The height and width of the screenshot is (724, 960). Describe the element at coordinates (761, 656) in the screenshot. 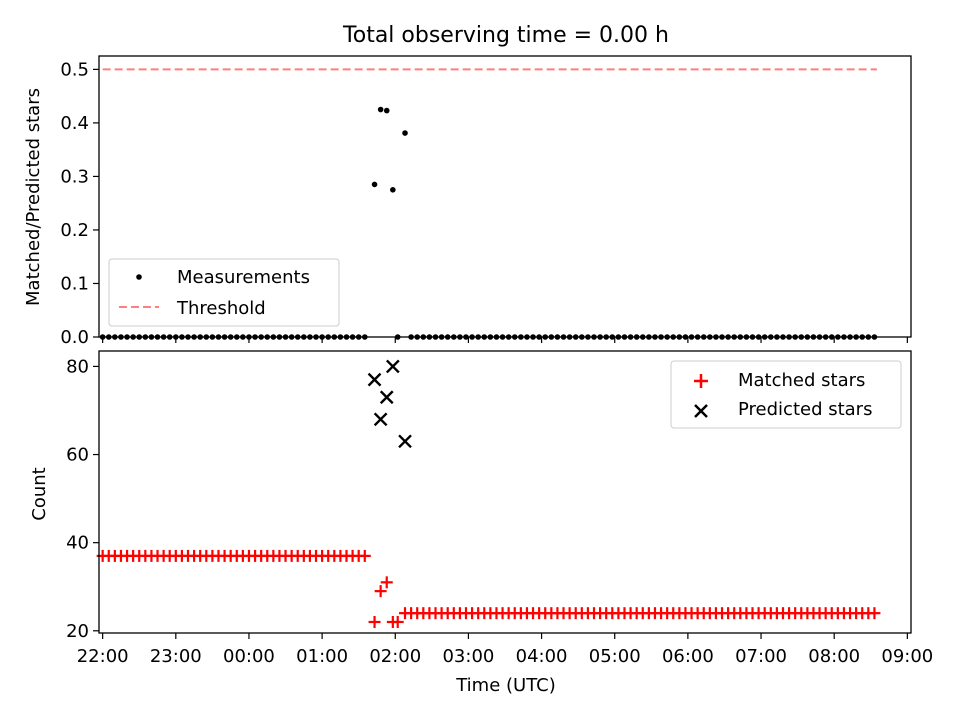

I see `x-tick-label: 07:00` at that location.